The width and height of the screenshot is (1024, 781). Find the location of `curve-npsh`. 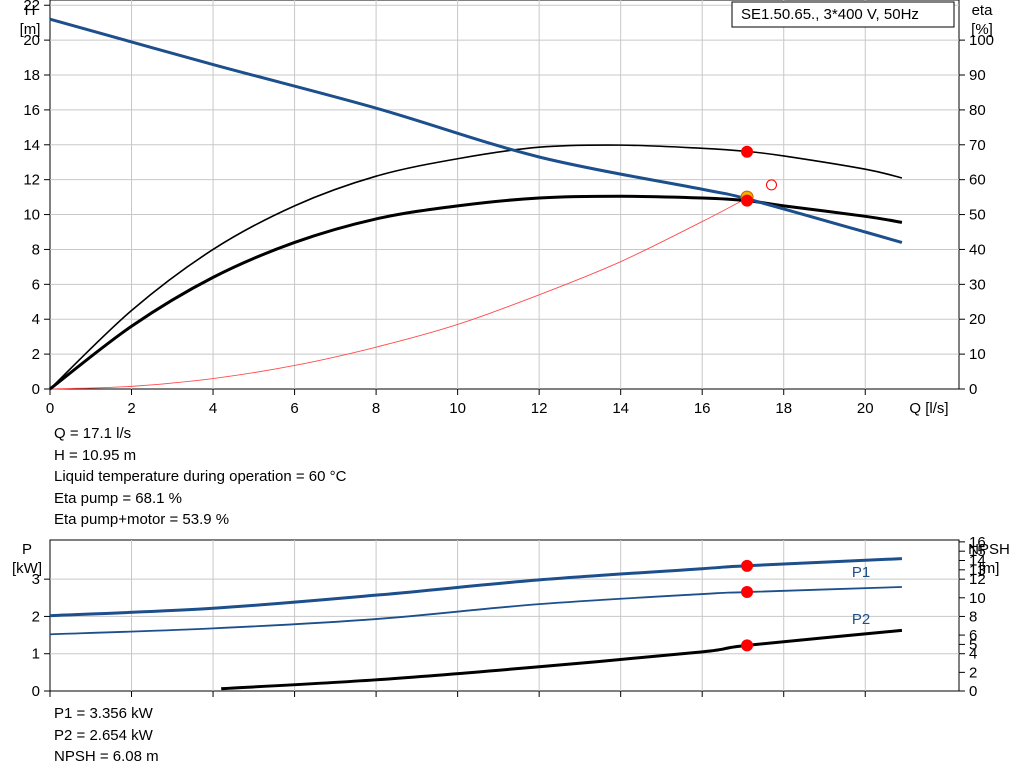

curve-npsh is located at coordinates (562, 659).